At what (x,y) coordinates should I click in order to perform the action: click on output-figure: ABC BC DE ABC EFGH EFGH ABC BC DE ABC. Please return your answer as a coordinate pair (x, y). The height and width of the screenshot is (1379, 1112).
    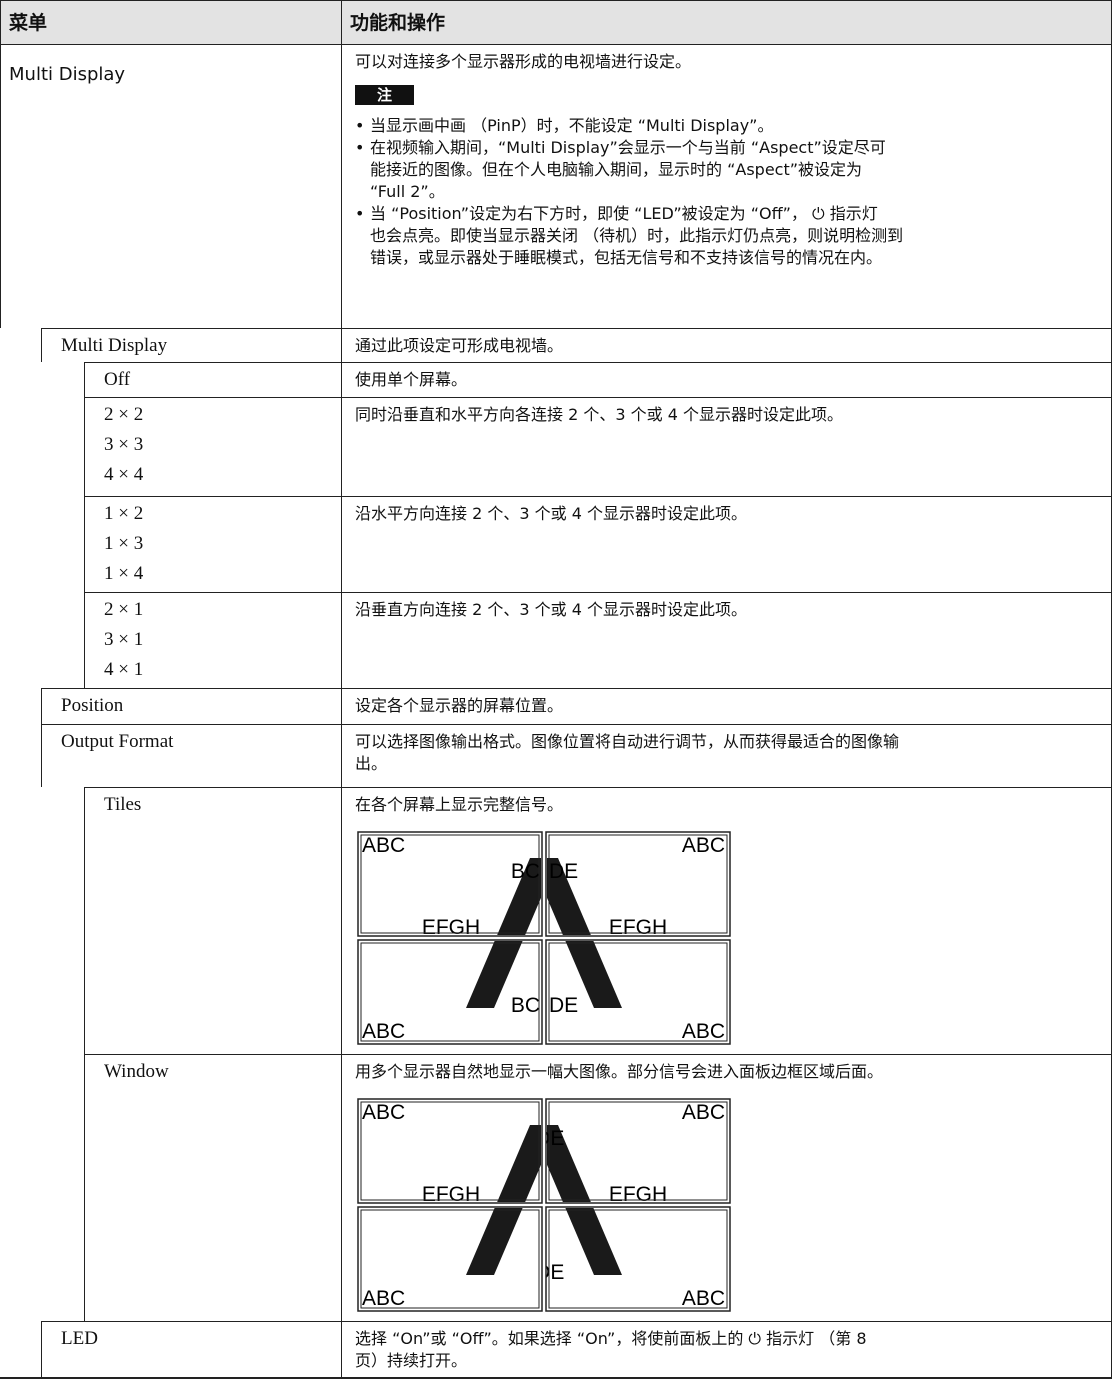
    Looking at the image, I should click on (544, 938).